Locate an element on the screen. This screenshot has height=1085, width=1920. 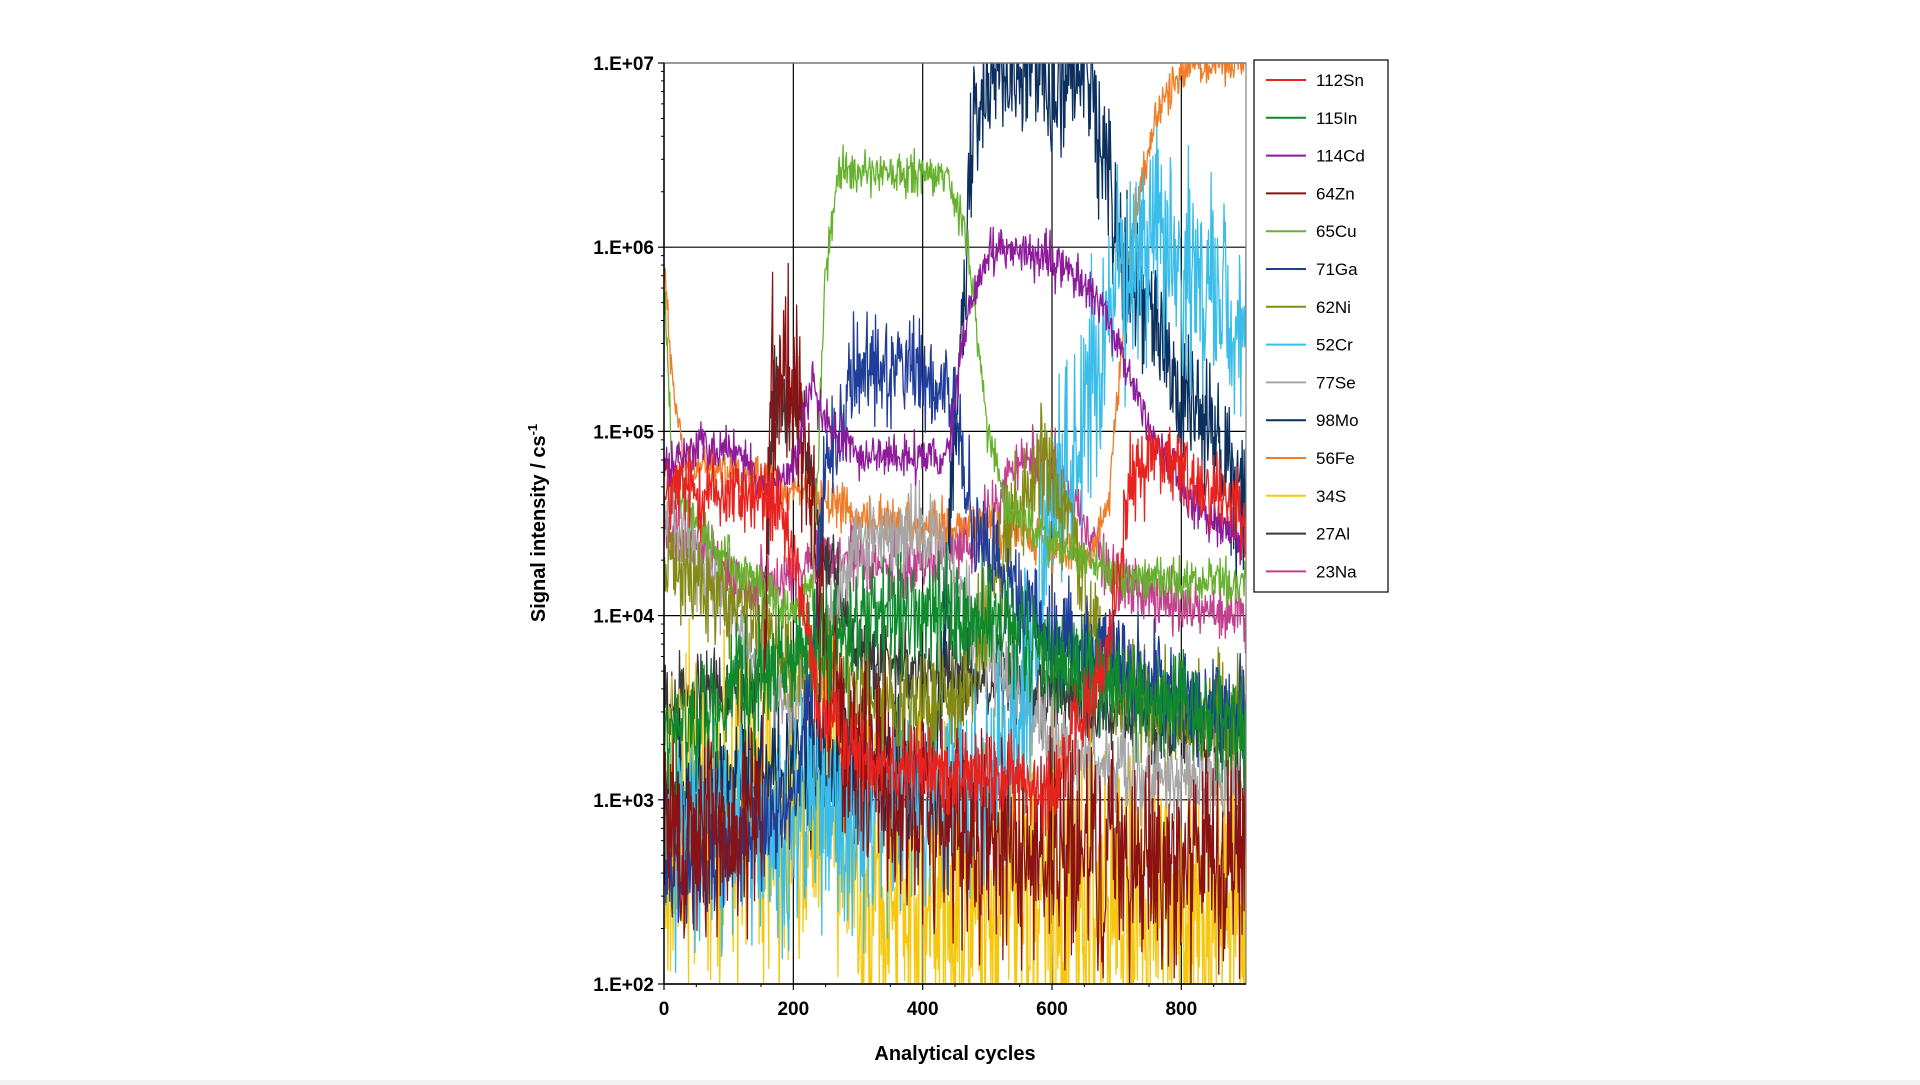
y-tick-label: 1.E+06 is located at coordinates (623, 248).